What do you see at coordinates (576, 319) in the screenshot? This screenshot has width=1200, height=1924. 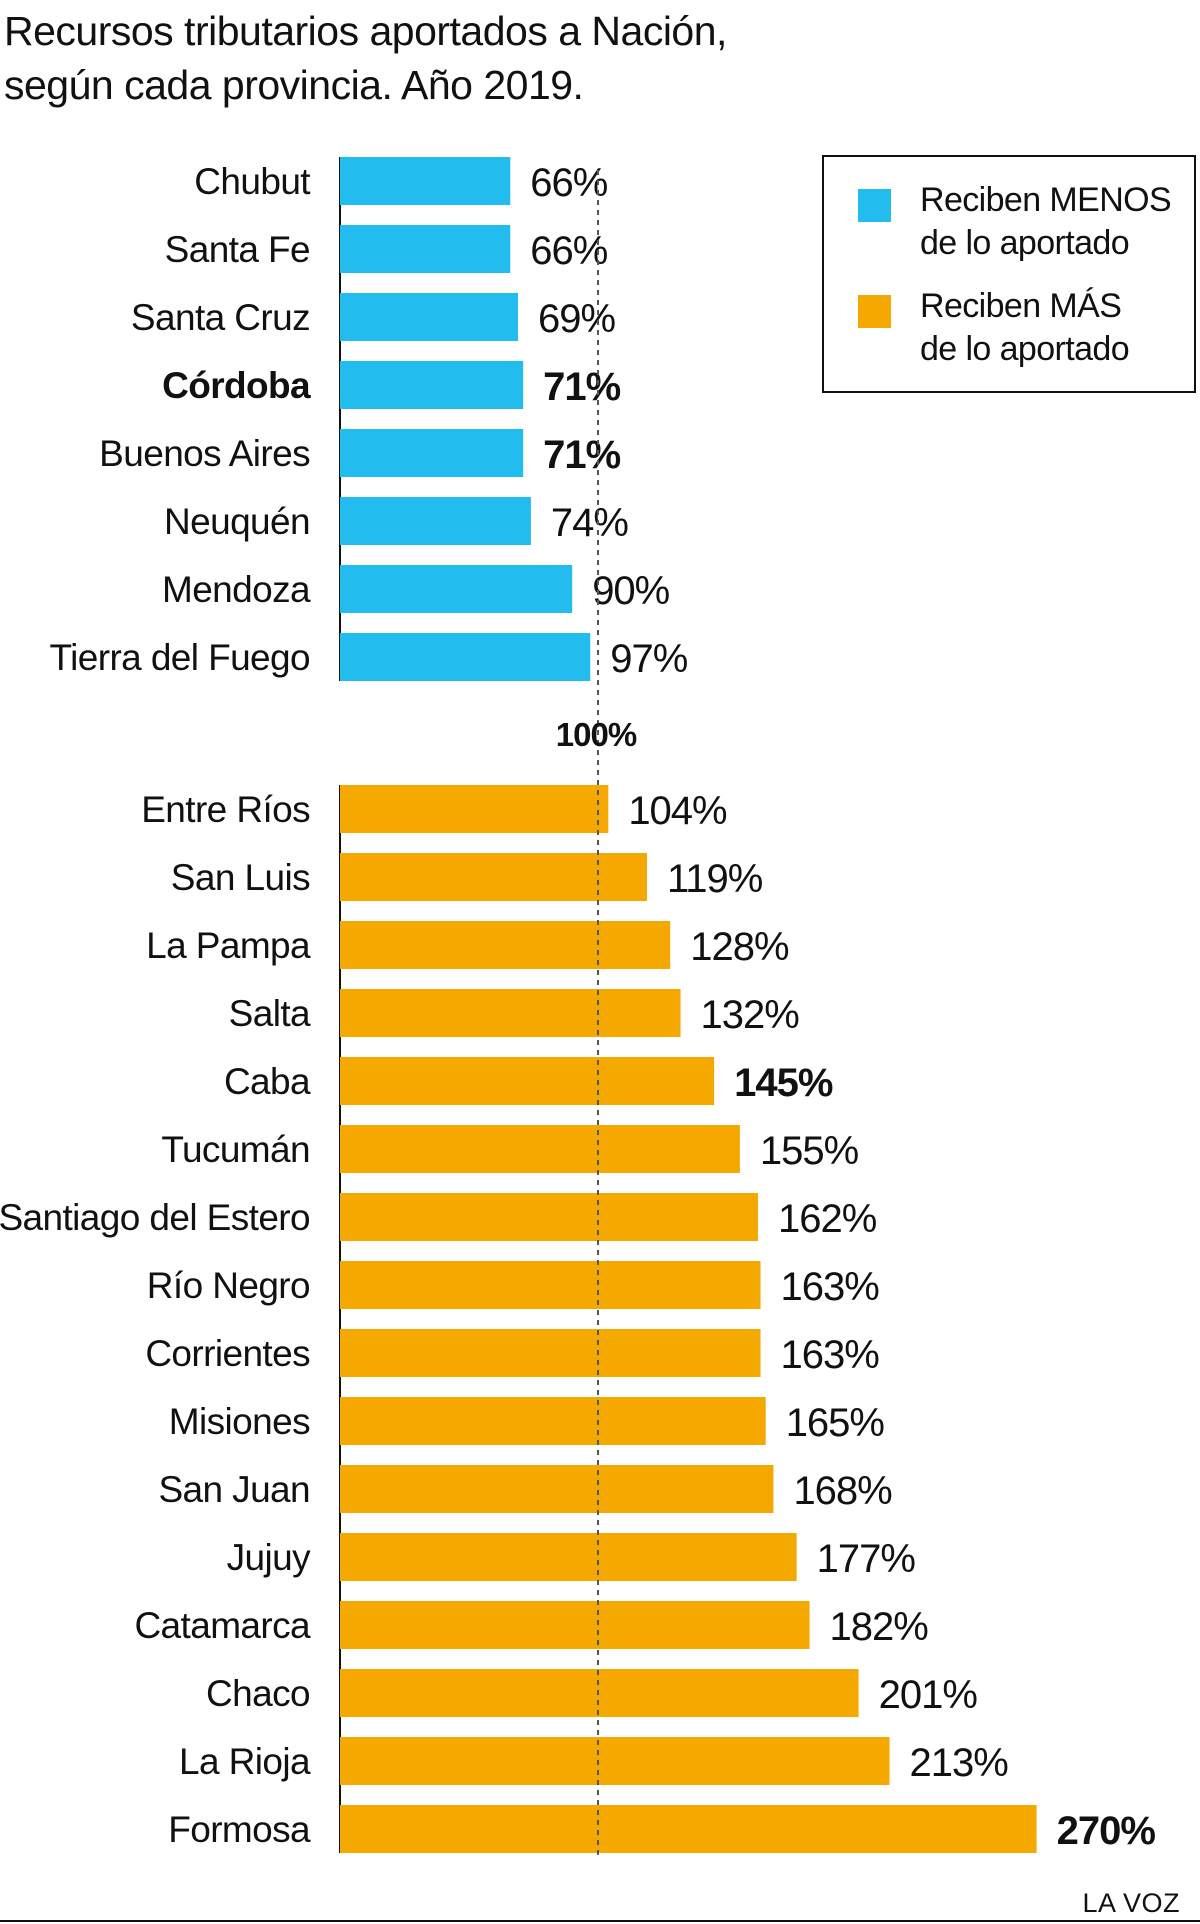 I see `value-label-santa-cruz: 69%` at bounding box center [576, 319].